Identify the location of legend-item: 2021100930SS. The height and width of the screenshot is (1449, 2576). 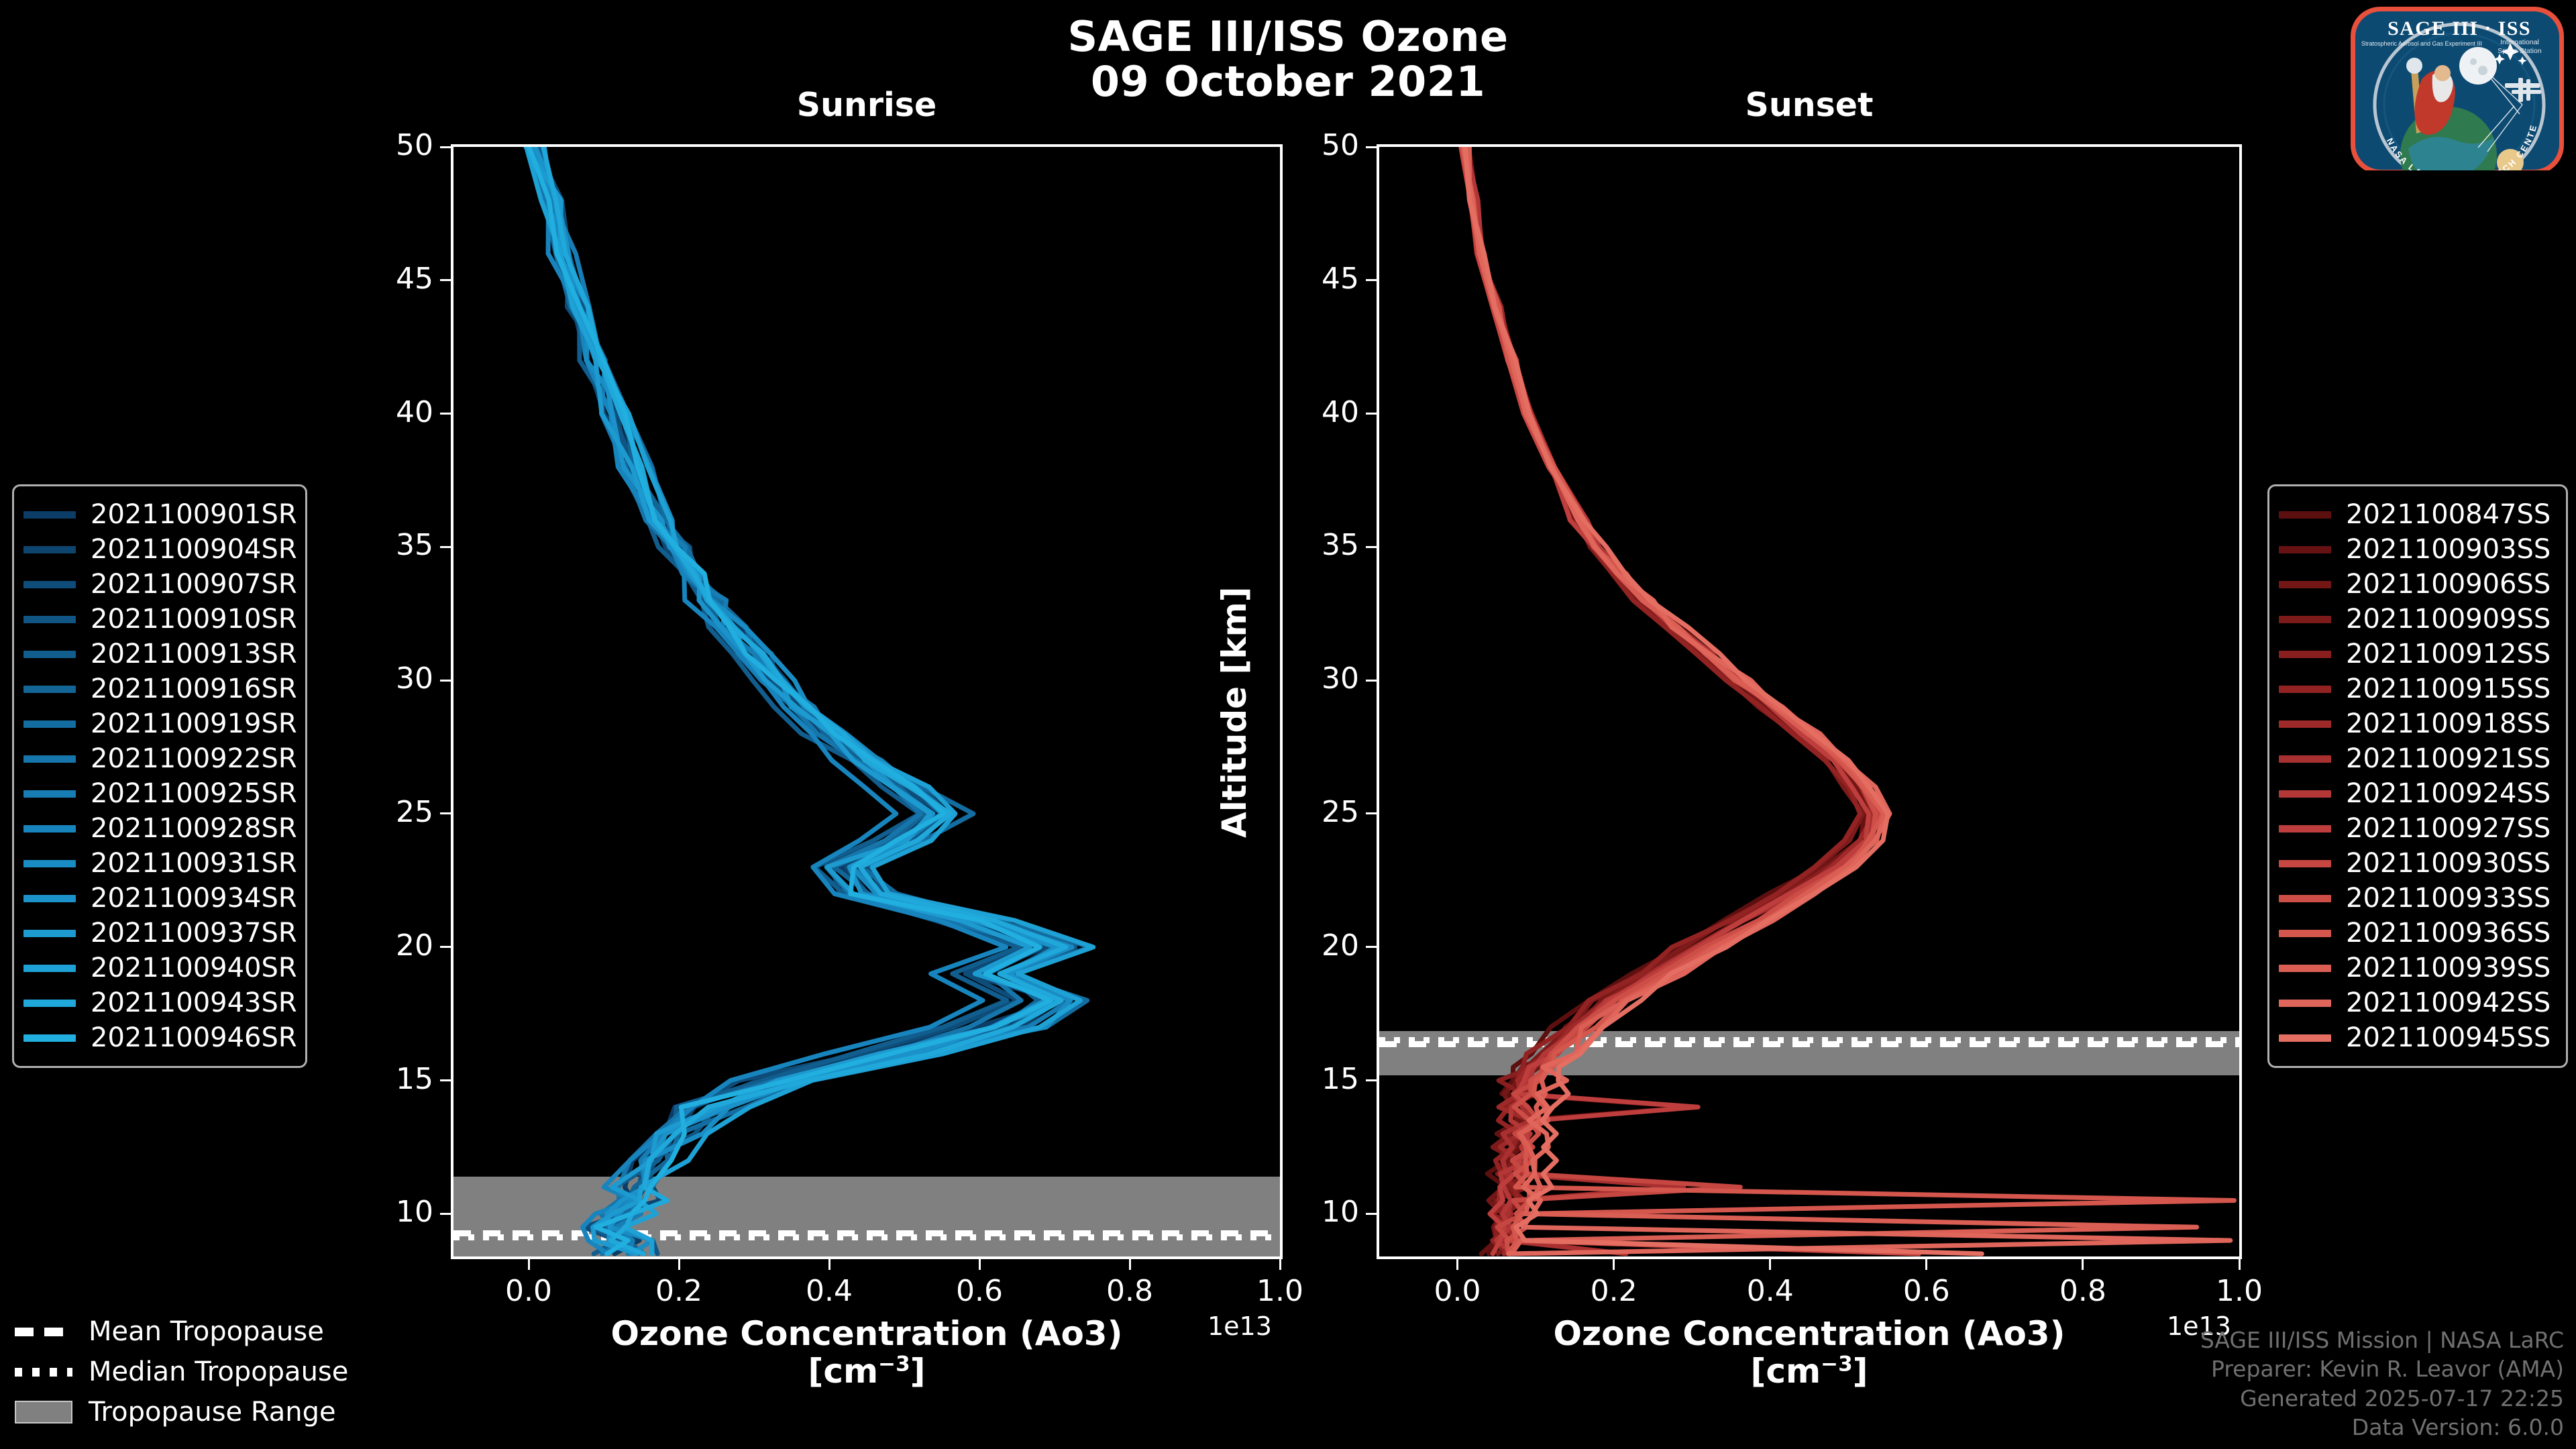
(2416, 863).